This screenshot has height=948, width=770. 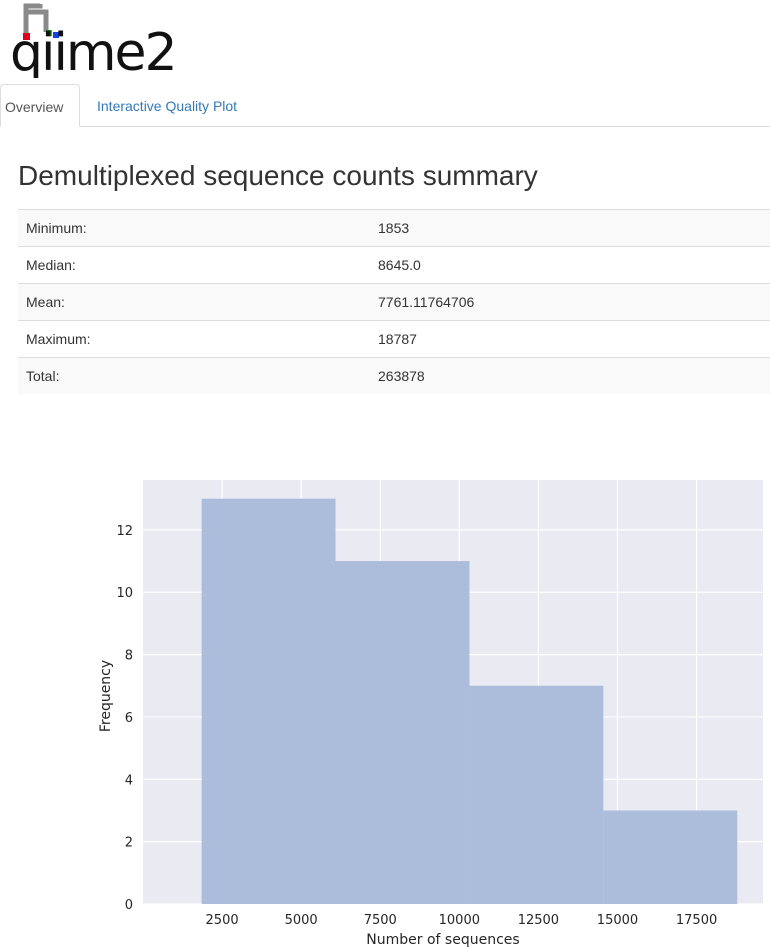 I want to click on logo-green-dot, so click(x=49, y=33).